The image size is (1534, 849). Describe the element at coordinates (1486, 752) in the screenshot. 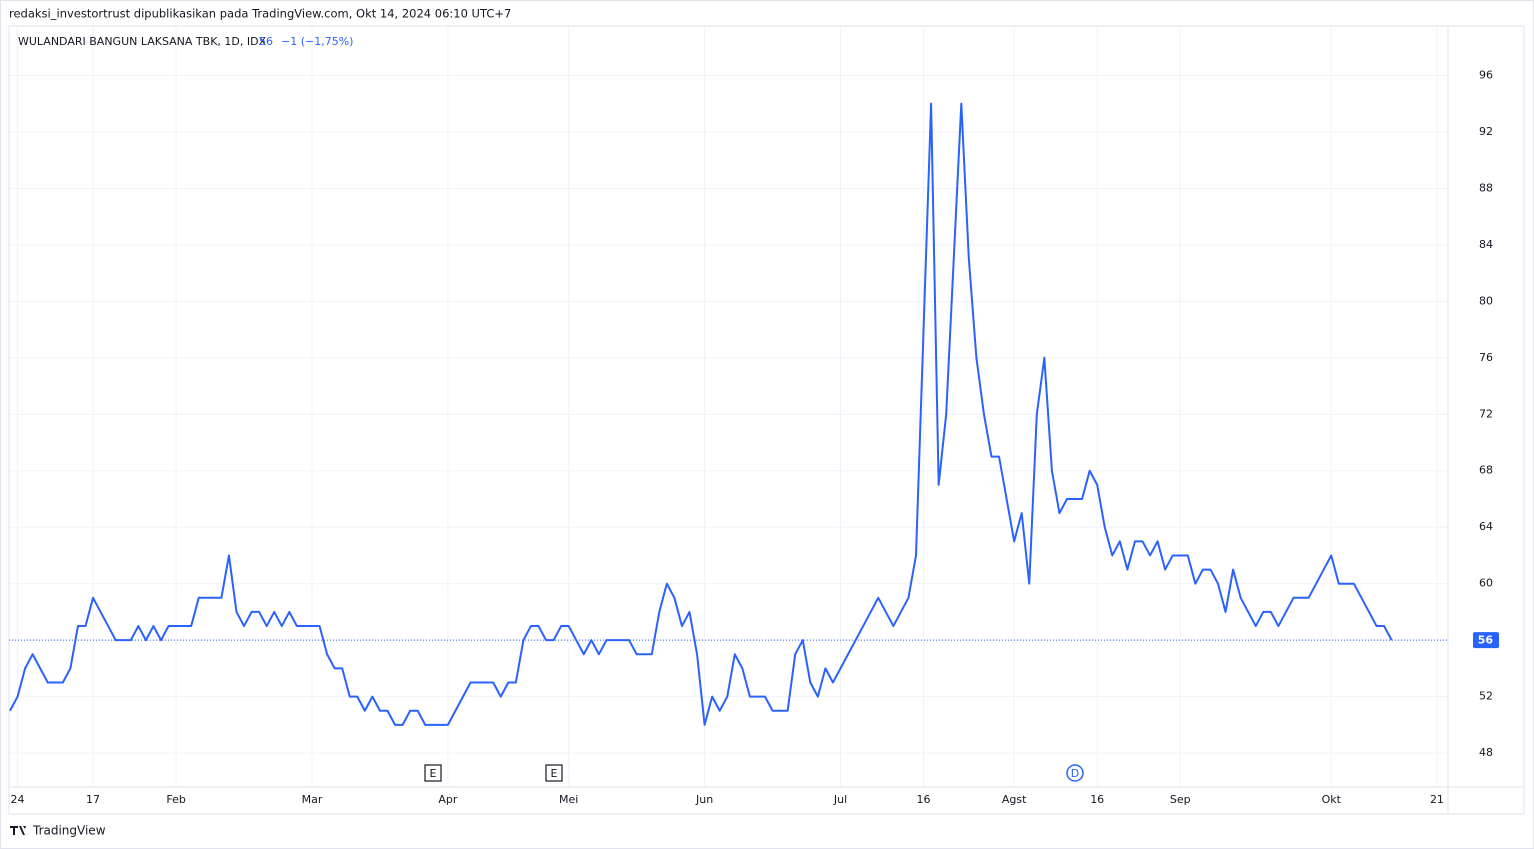

I see `y-tick-label: 48` at that location.